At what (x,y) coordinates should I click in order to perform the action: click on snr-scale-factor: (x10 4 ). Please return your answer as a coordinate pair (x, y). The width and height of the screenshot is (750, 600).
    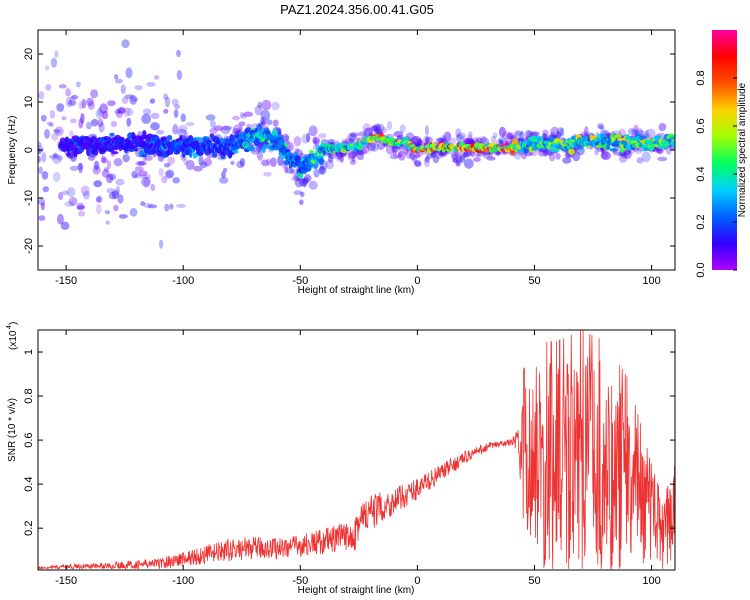
    Looking at the image, I should click on (12, 336).